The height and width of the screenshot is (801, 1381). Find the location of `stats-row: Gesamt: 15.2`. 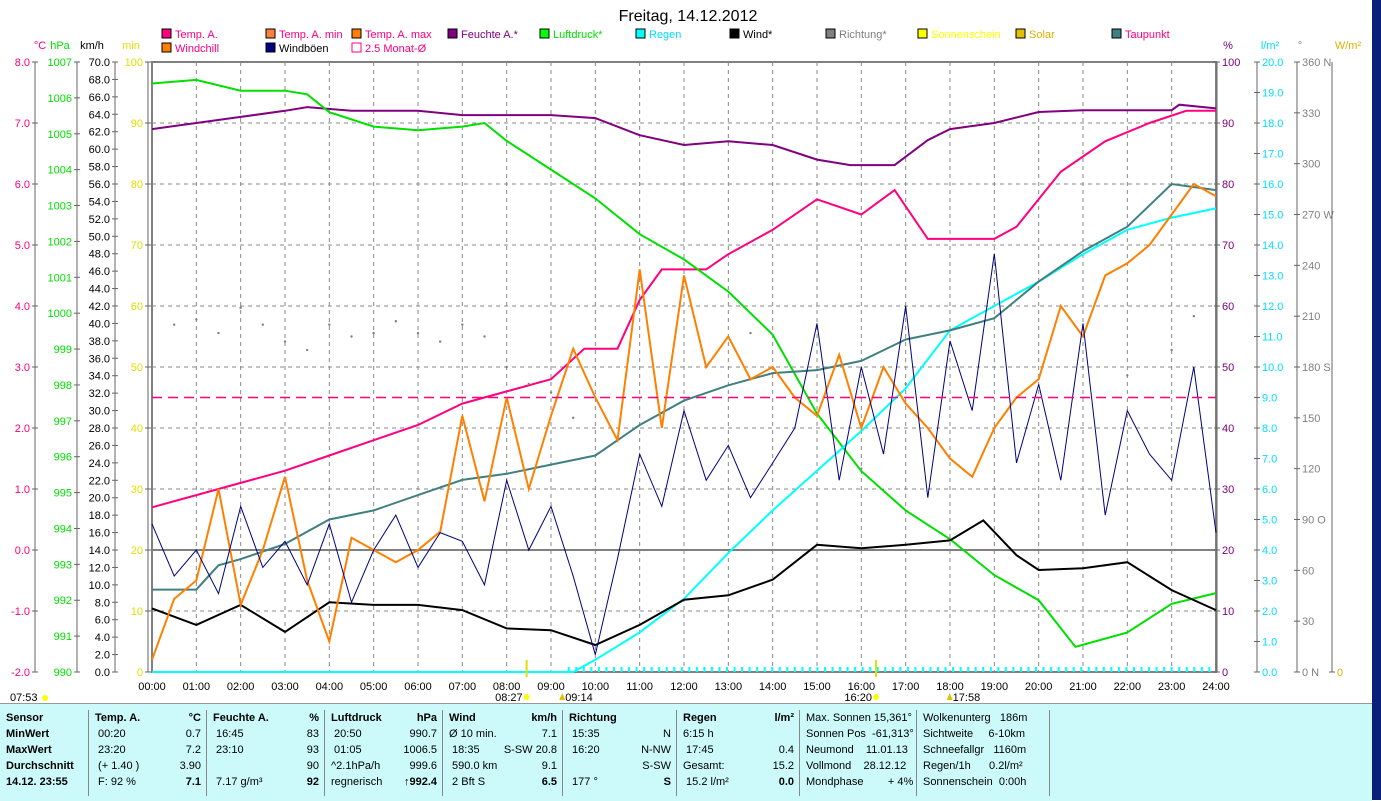

stats-row: Gesamt: 15.2 is located at coordinates (738, 766).